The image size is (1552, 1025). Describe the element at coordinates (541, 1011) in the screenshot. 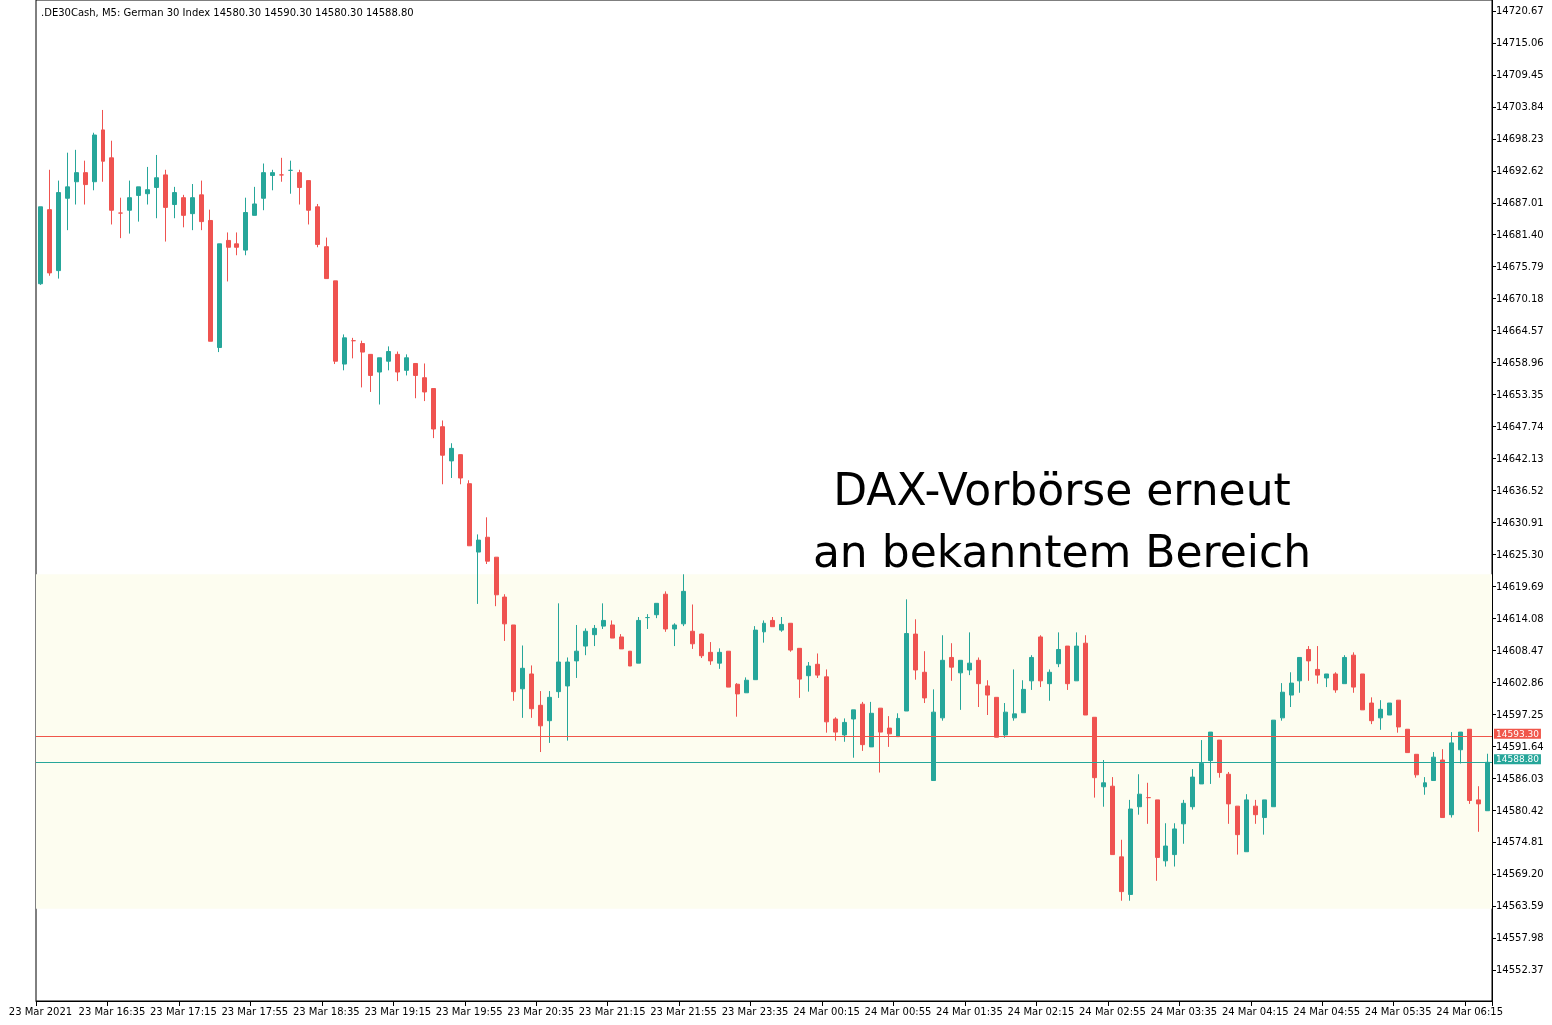

I see `x-tick-label: 23 Mar 20:35` at that location.